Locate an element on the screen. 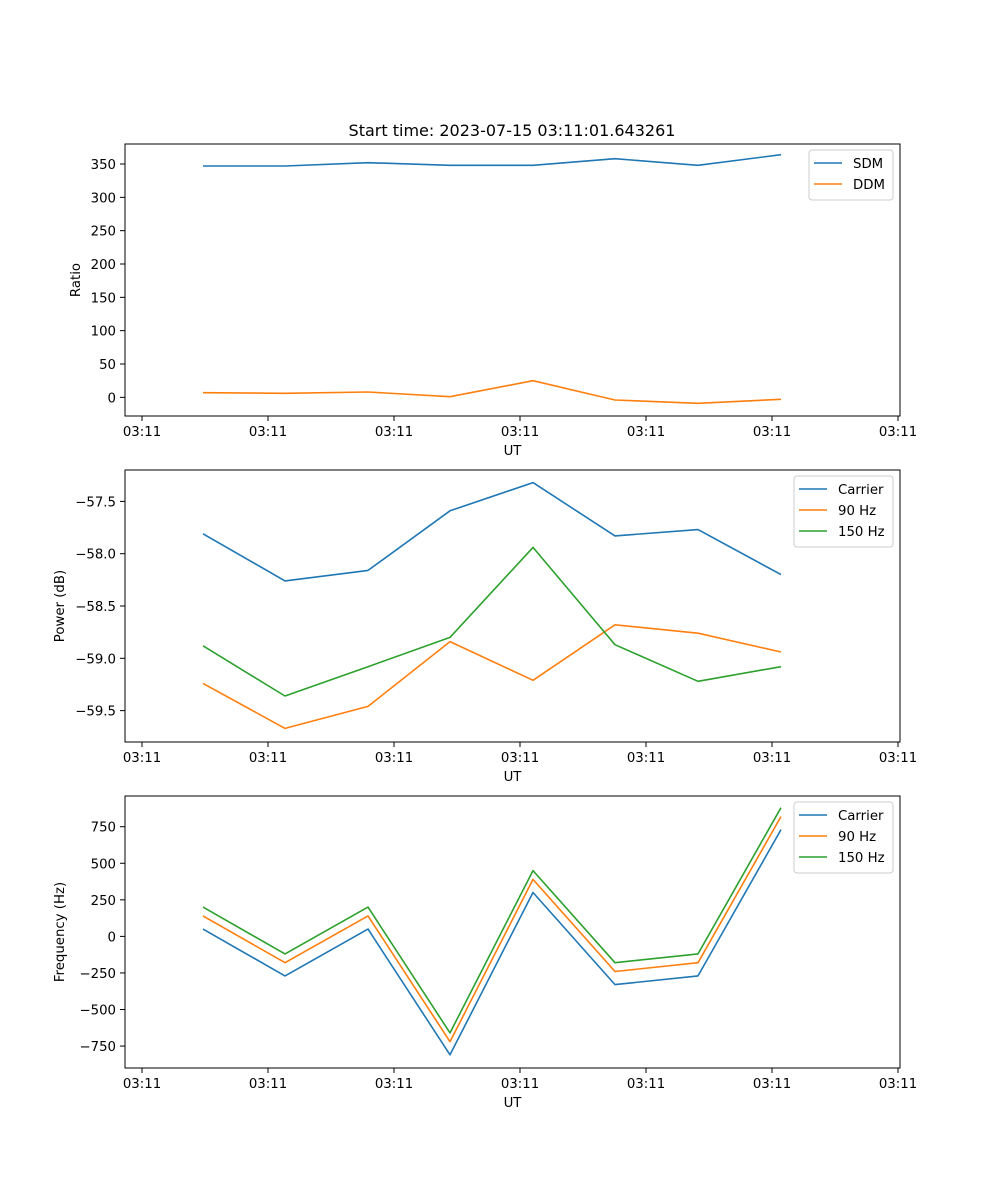 The height and width of the screenshot is (1200, 1000). y-tick-label: 350 is located at coordinates (103, 165).